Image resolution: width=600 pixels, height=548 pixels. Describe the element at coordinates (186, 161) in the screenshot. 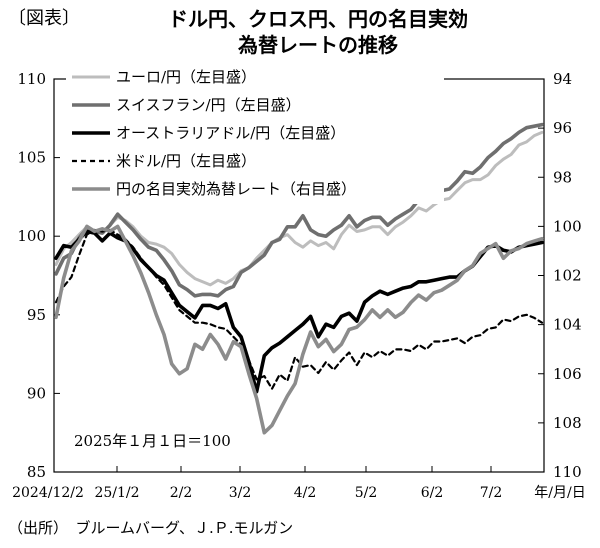

I see `legend-label-3: 米ドル/円（左目盛）` at that location.